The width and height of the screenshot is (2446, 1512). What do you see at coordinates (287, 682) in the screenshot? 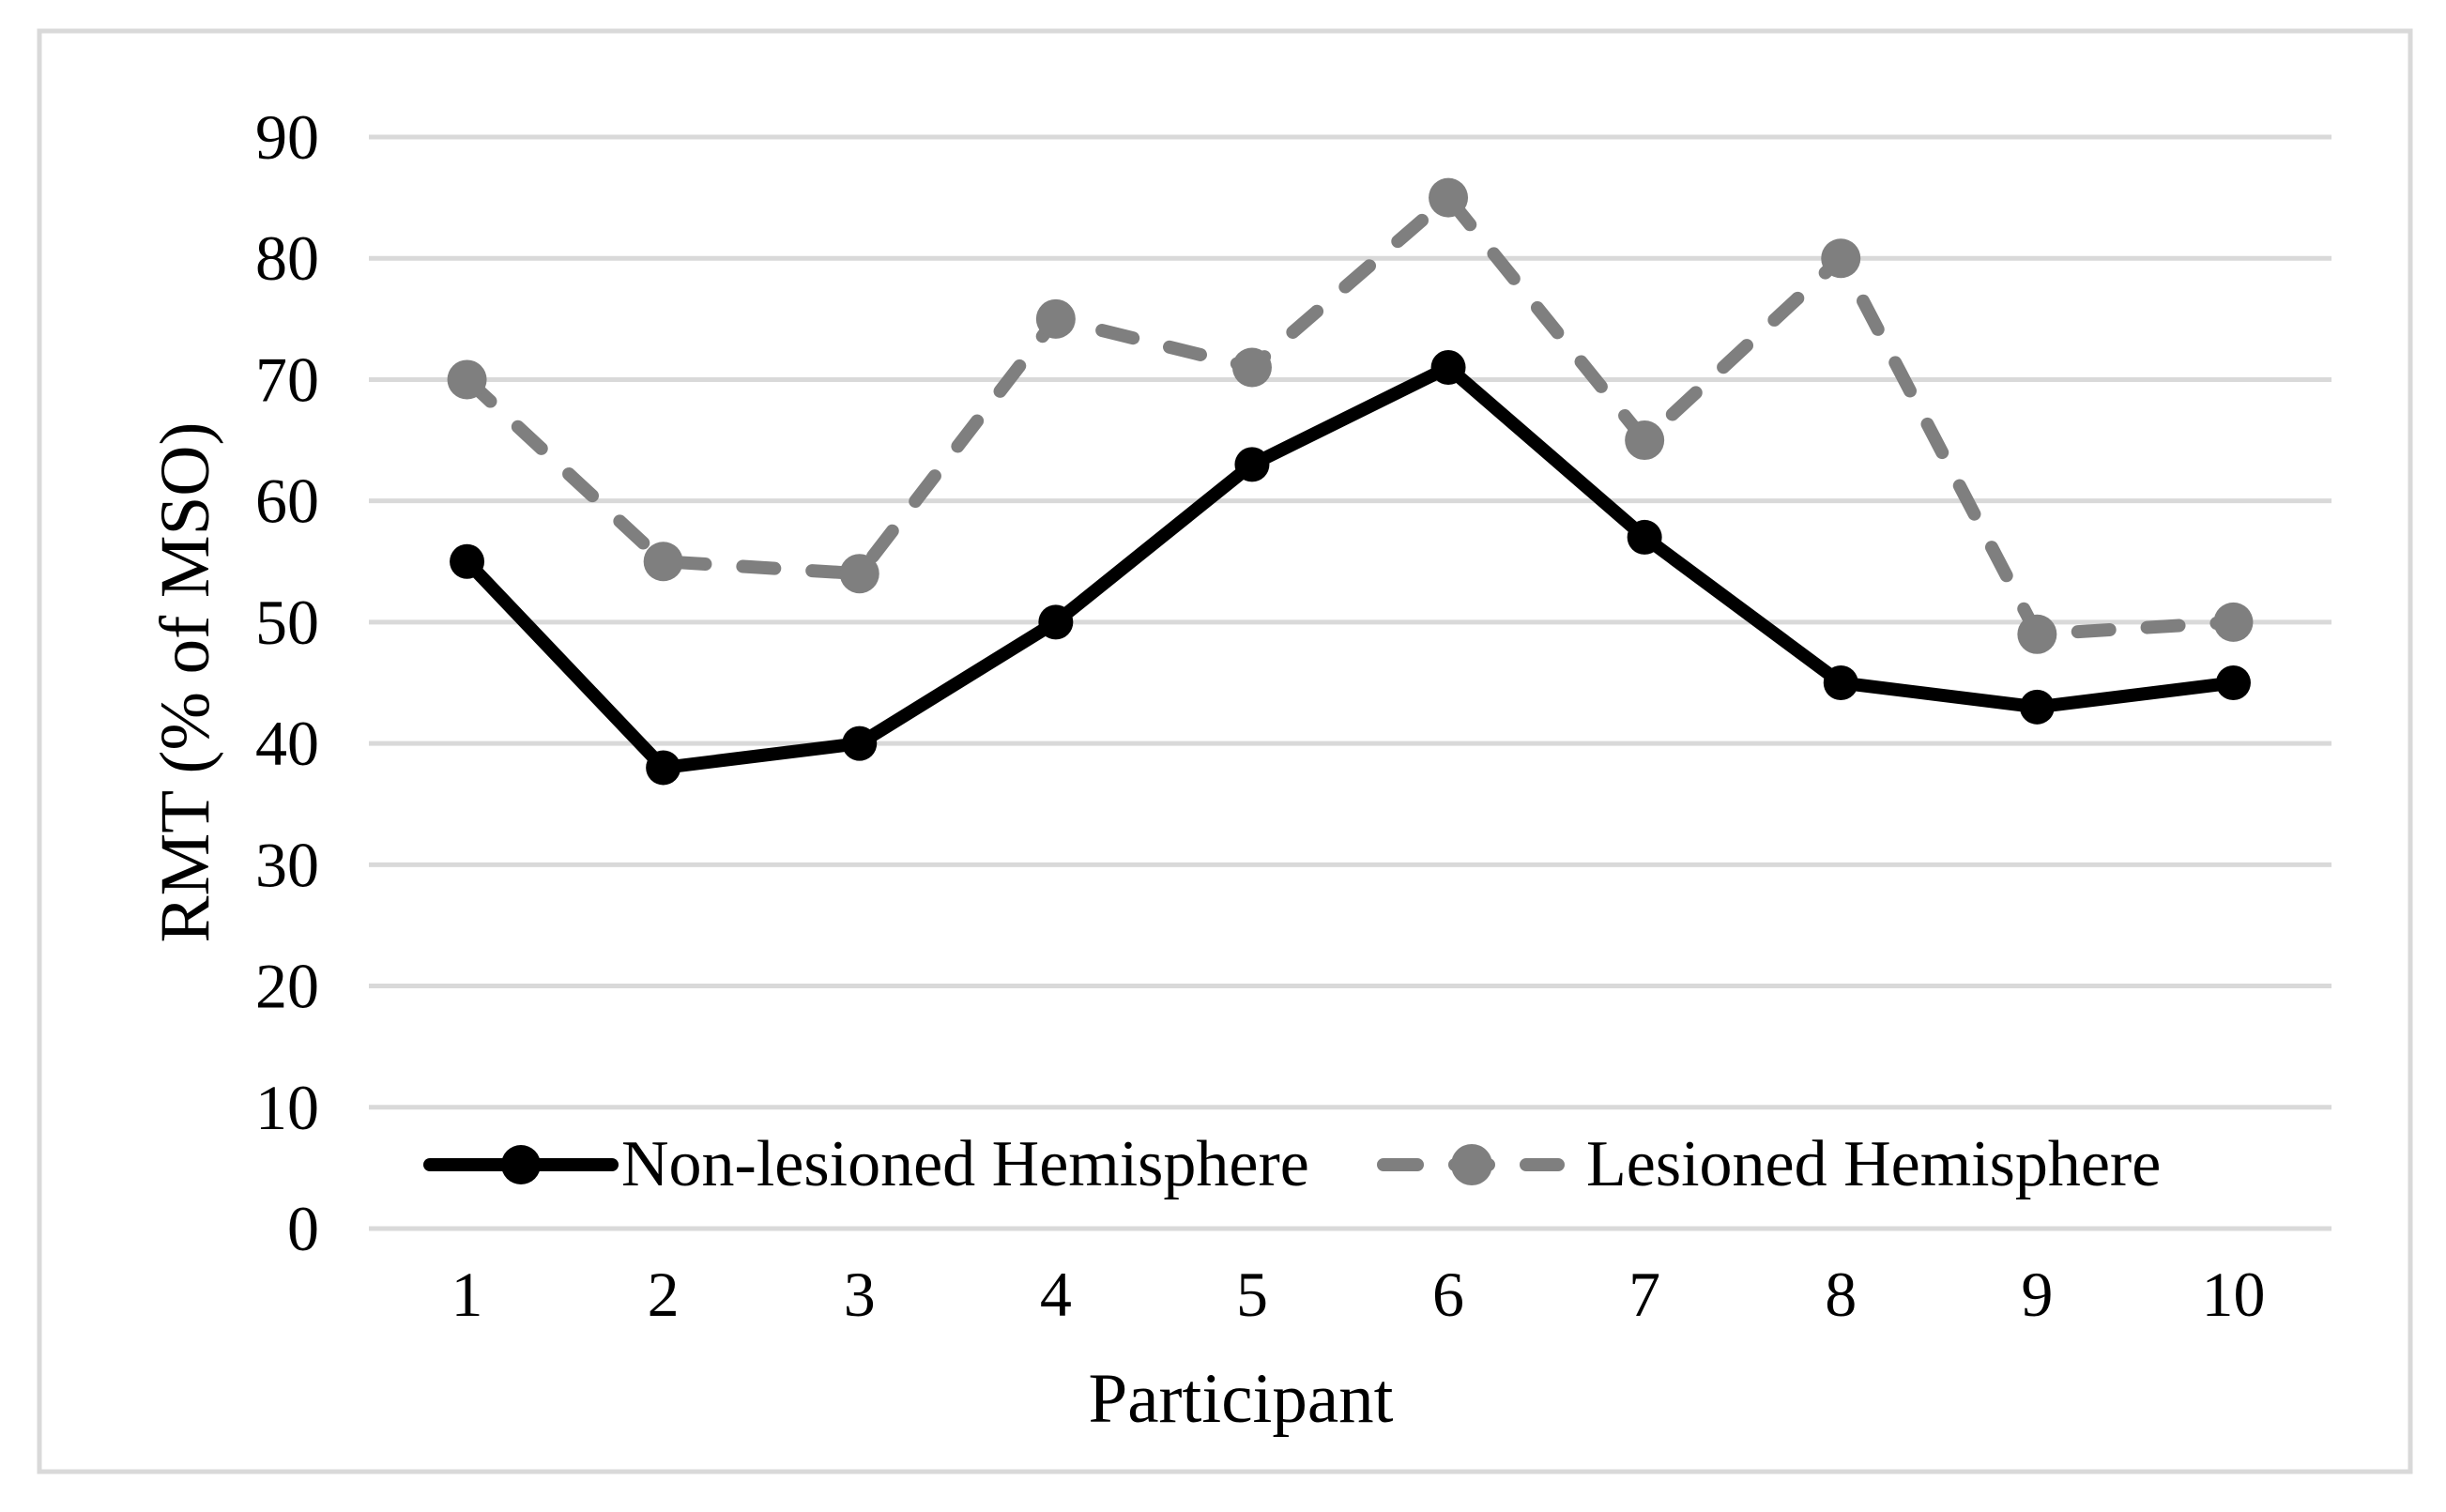
I see `y-tick-labels: 0 10 20 30 40 50 60 70 80 90` at bounding box center [287, 682].